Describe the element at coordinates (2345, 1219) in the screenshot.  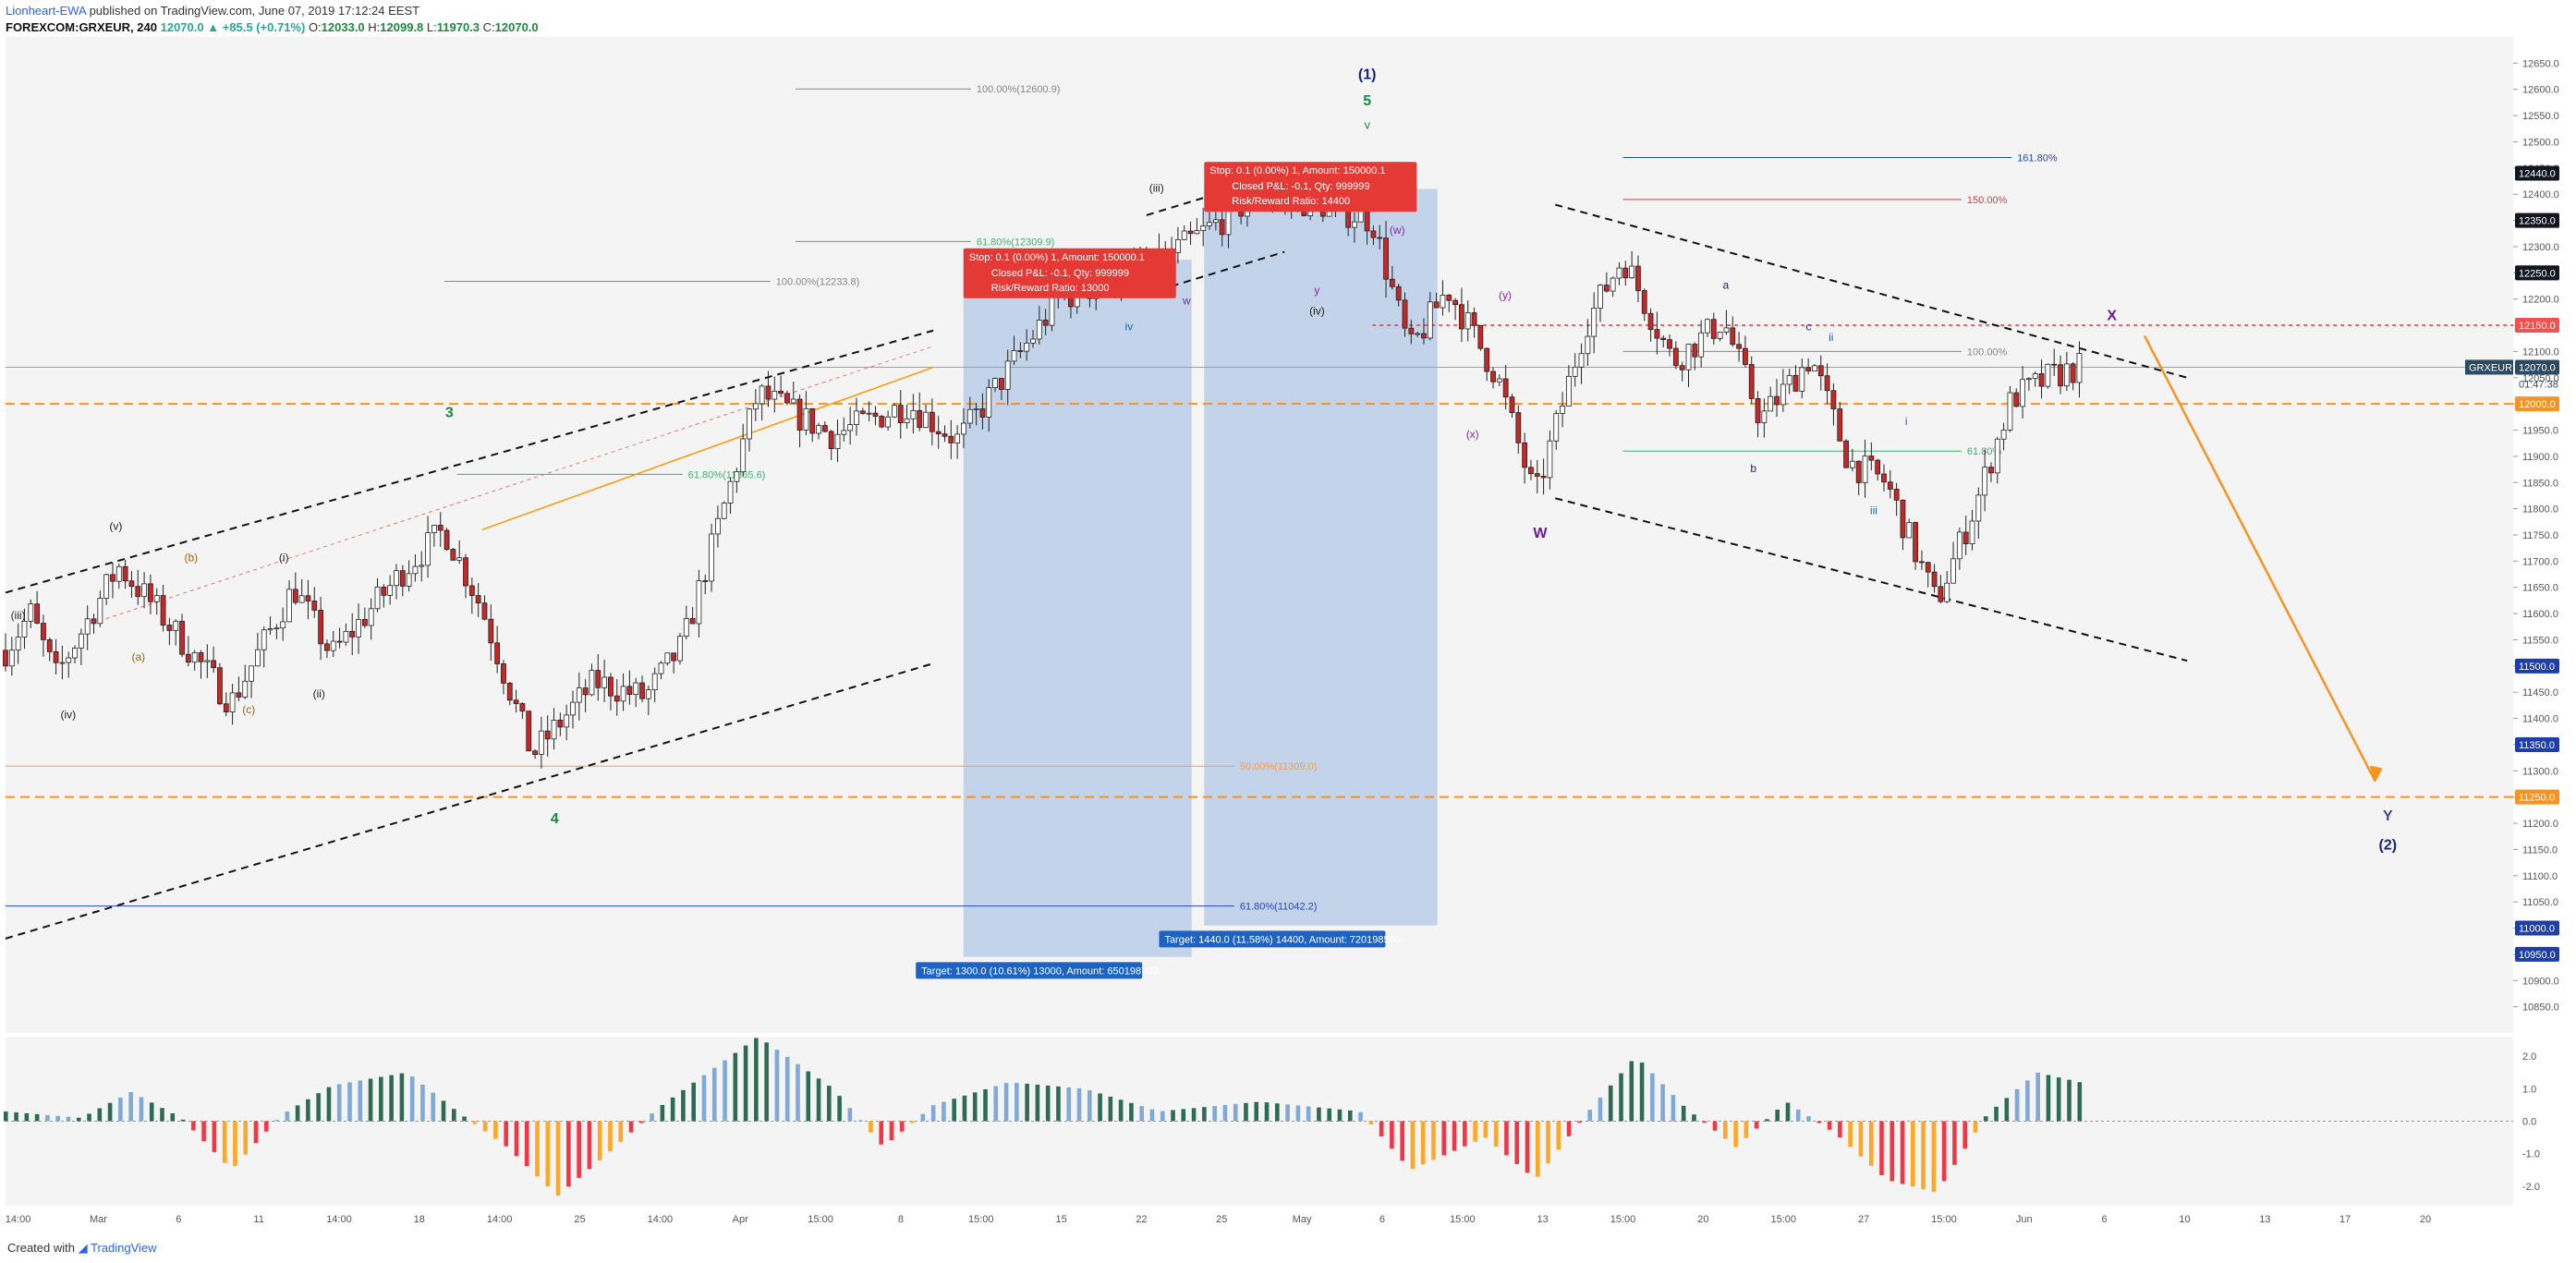
I see `time-axis-label: 17` at that location.